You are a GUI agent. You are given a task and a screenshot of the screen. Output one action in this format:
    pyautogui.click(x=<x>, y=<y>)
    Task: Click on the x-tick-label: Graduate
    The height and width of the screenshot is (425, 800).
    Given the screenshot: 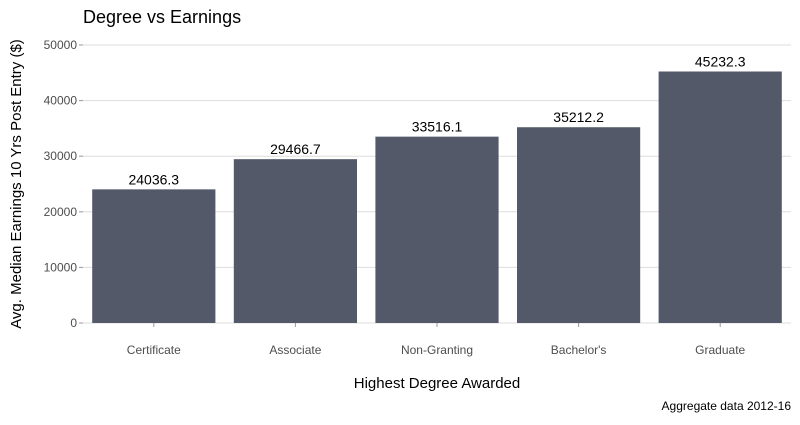 What is the action you would take?
    pyautogui.click(x=720, y=350)
    